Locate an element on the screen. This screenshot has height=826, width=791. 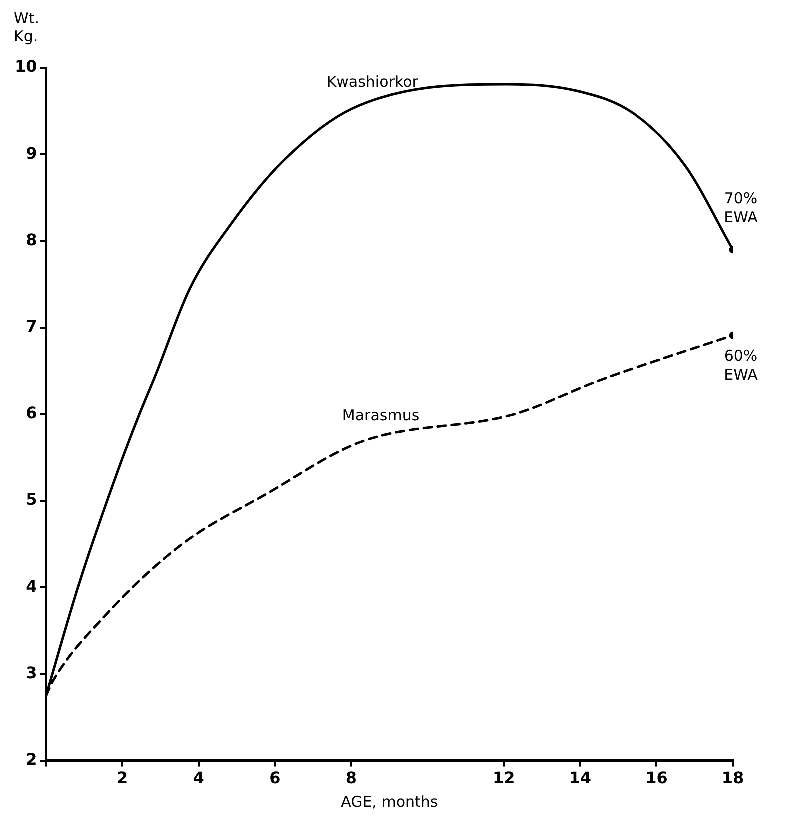
x-tick-label: 8 is located at coordinates (352, 778).